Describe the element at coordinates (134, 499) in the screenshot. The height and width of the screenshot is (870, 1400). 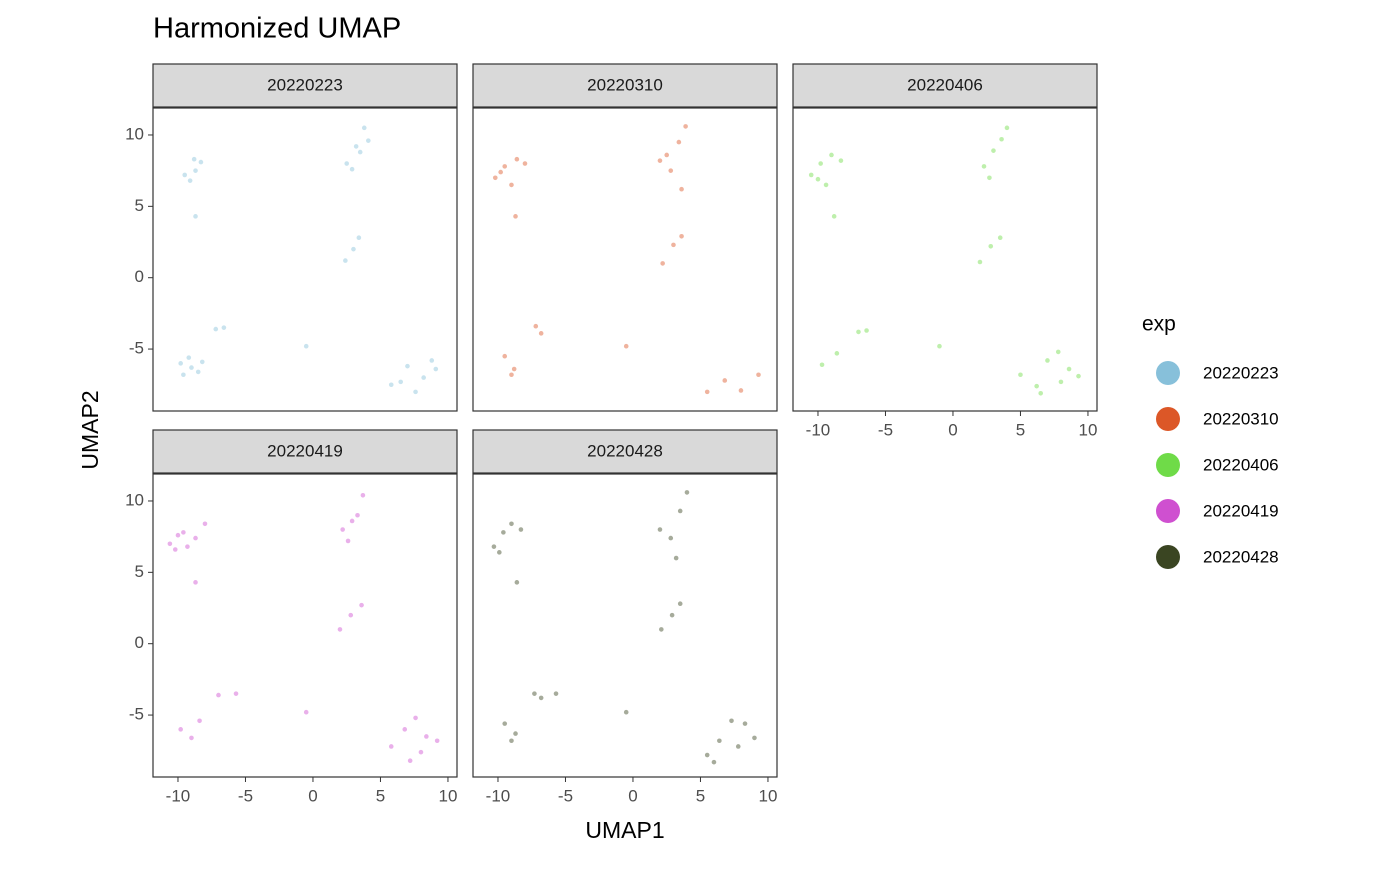
I see `y-tick-label: 10` at that location.